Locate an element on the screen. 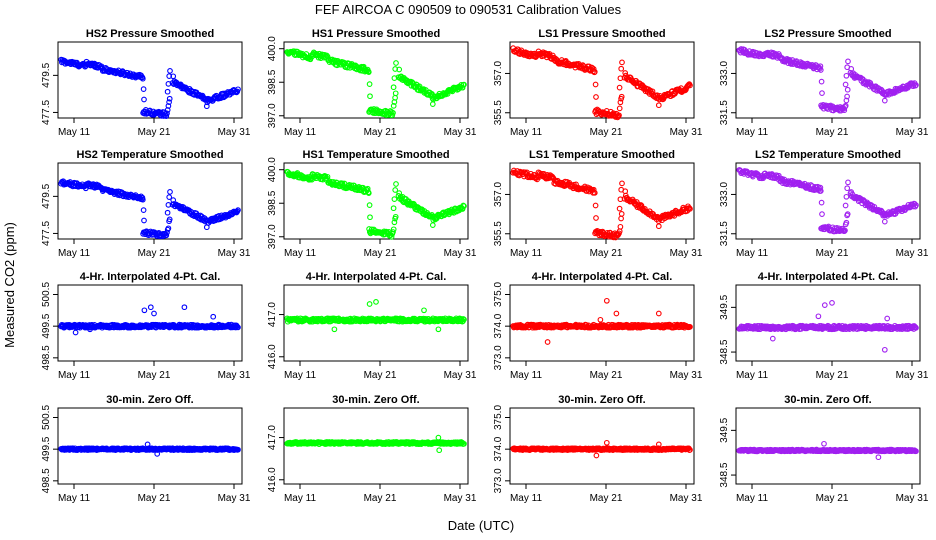 This screenshot has height=540, width=936. x-axis-label: Date (UTC) is located at coordinates (481, 525).